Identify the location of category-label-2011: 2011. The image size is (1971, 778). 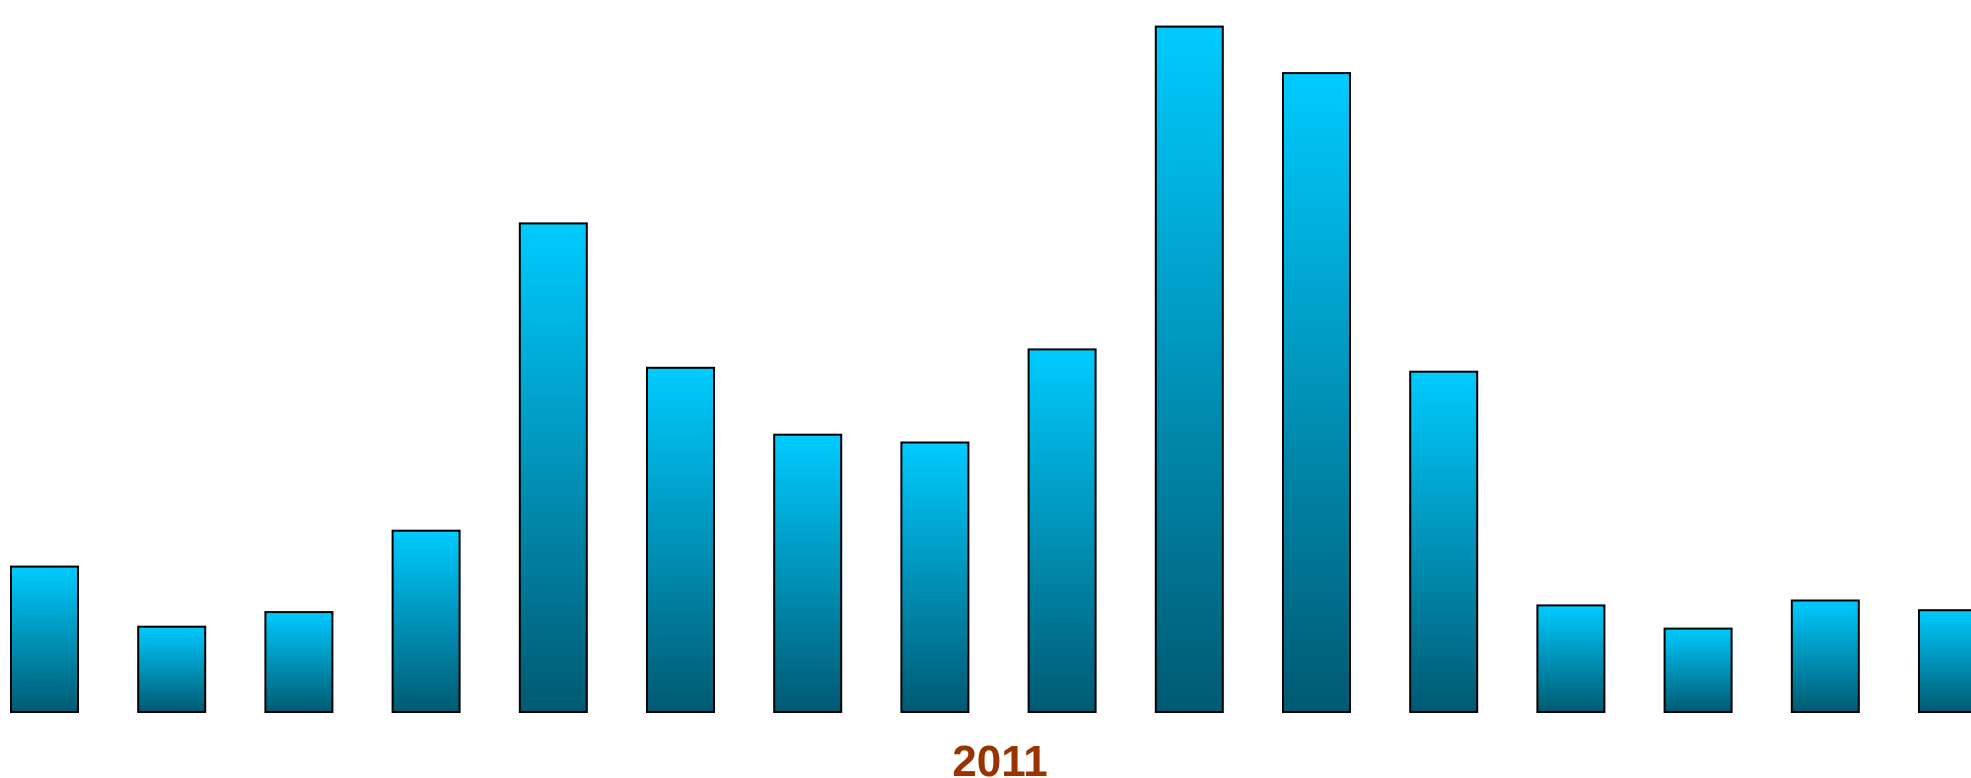
(999, 757).